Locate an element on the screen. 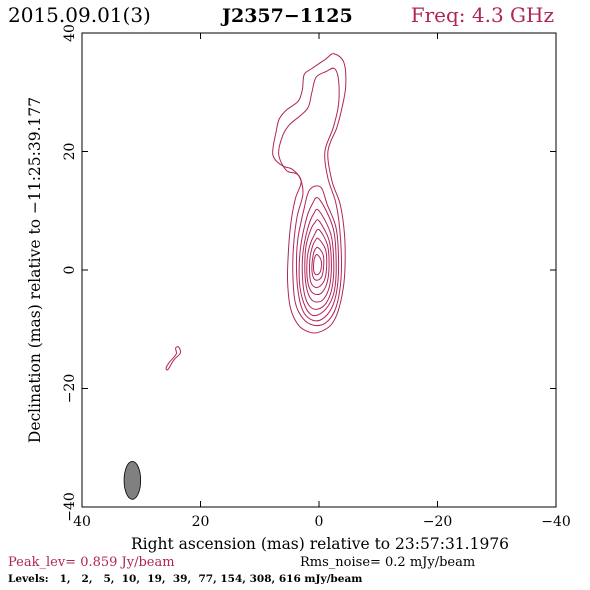  x-tick-label: 0 is located at coordinates (319, 522).